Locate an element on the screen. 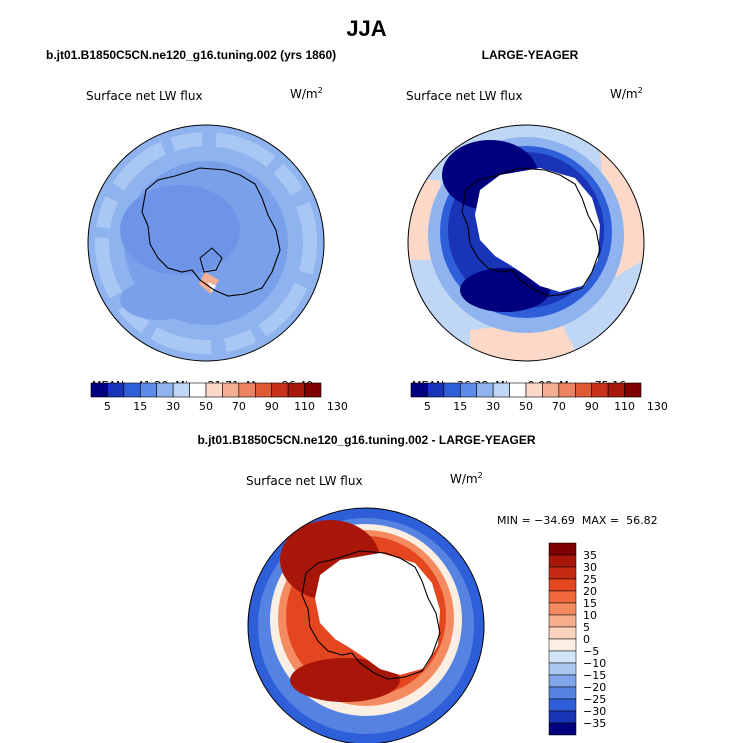 The width and height of the screenshot is (733, 743). panel3-map-border is located at coordinates (366, 625).